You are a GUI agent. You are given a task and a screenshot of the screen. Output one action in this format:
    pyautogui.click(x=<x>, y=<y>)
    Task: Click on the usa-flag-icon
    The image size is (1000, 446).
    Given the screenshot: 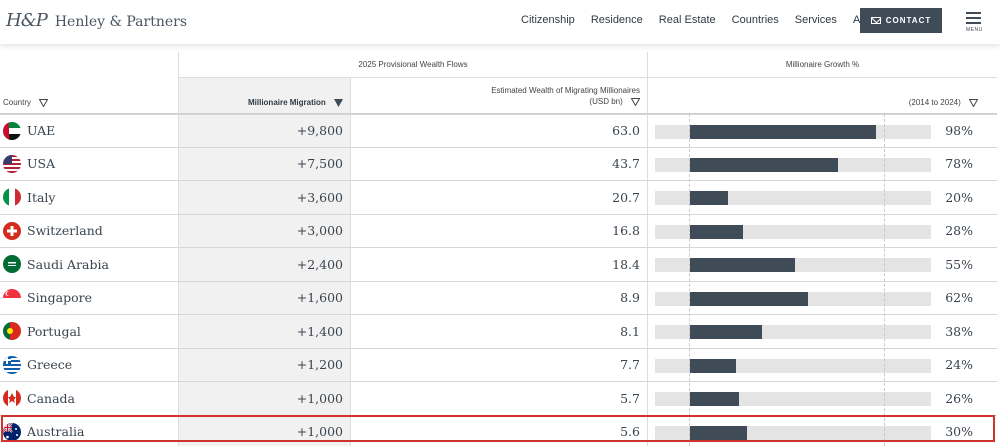 What is the action you would take?
    pyautogui.click(x=12, y=163)
    